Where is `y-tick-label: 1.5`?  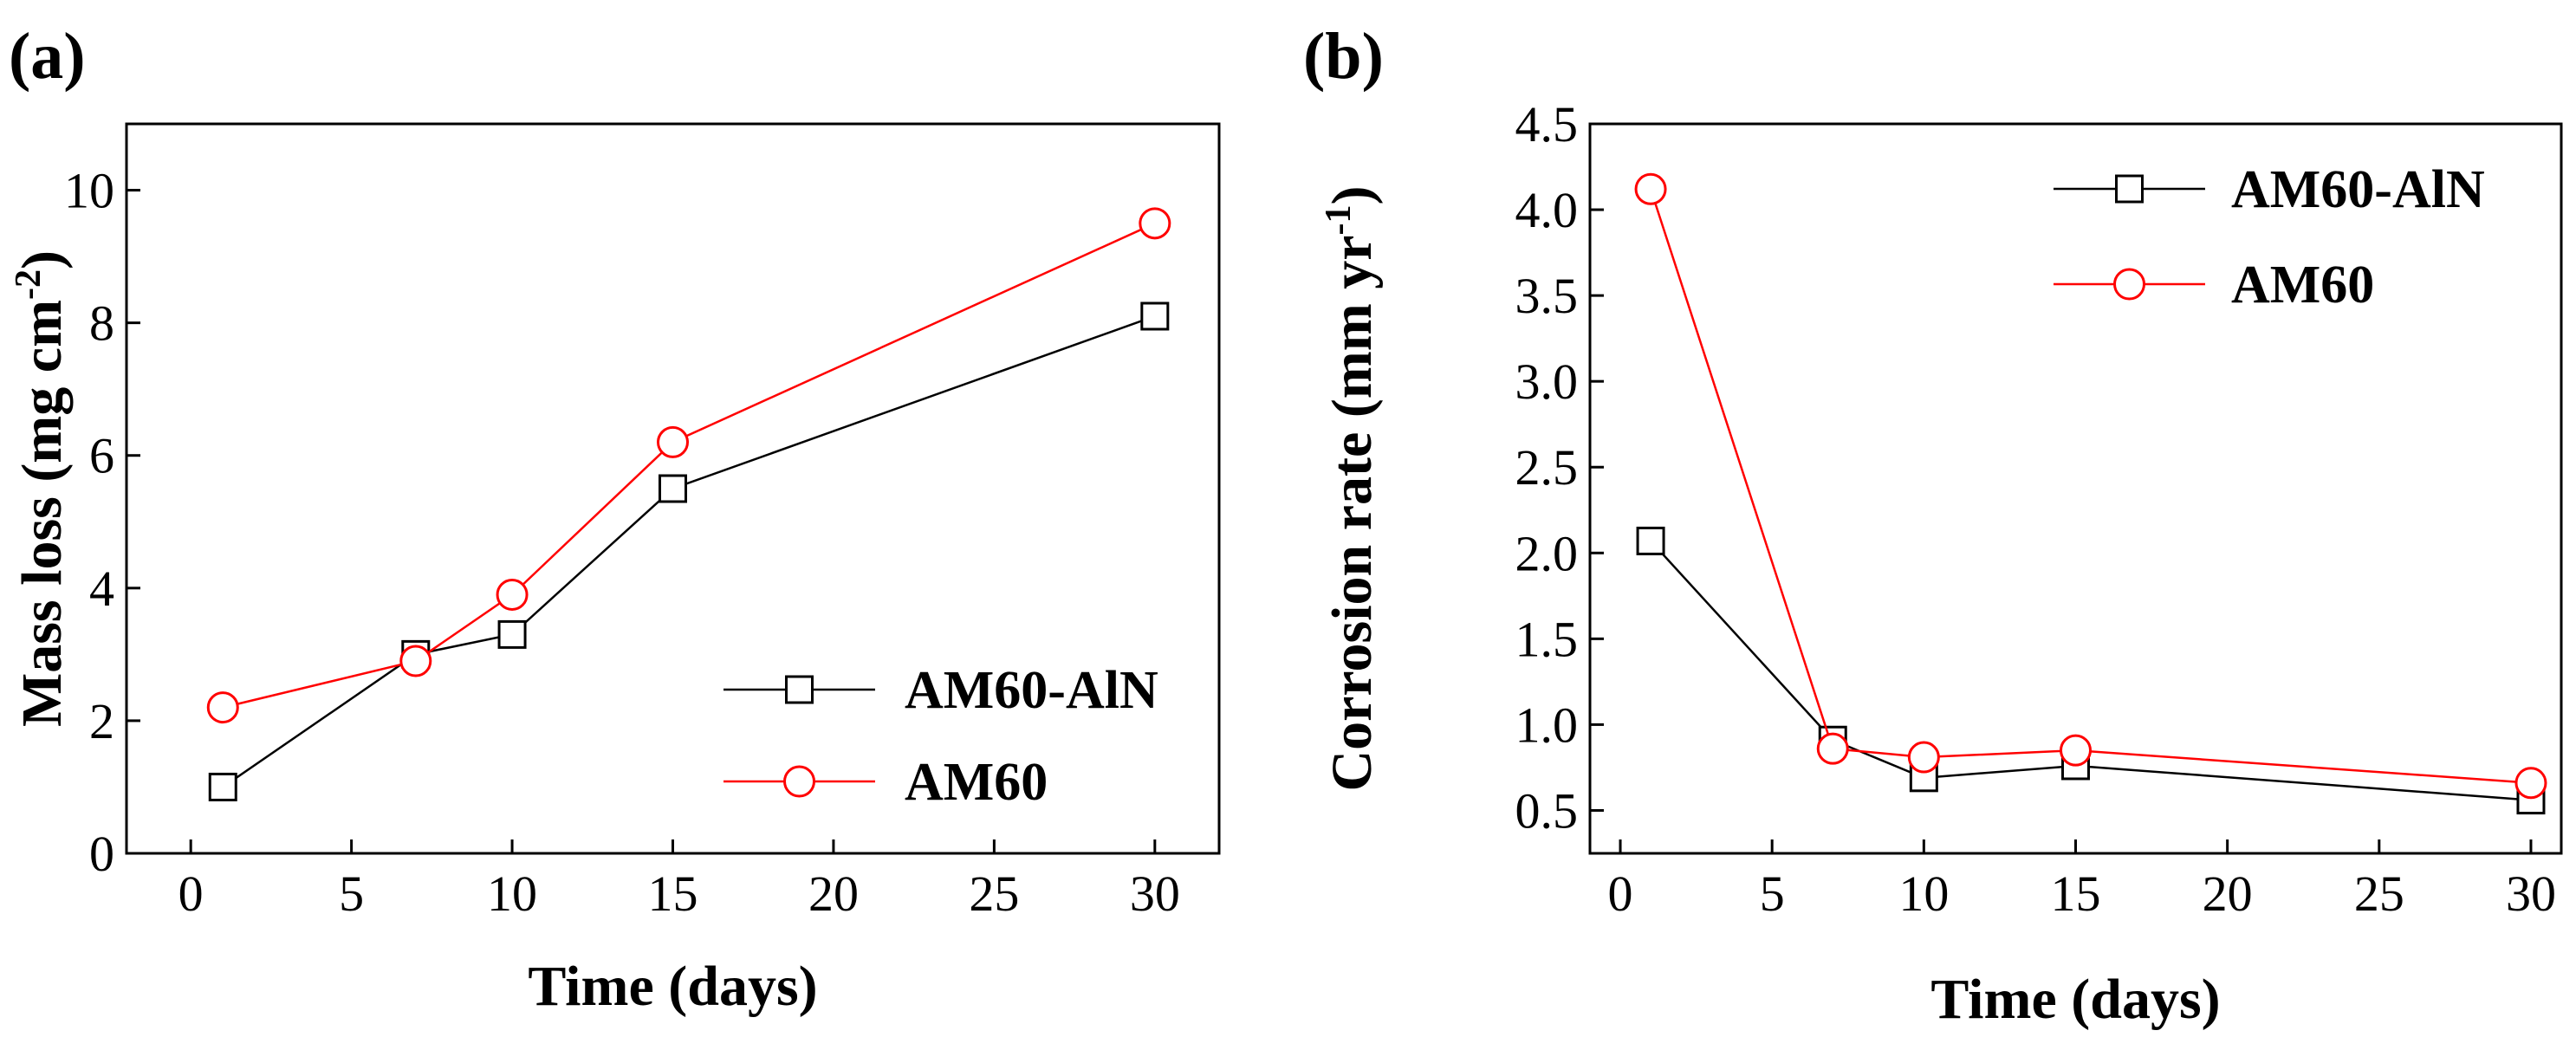 y-tick-label: 1.5 is located at coordinates (1547, 639).